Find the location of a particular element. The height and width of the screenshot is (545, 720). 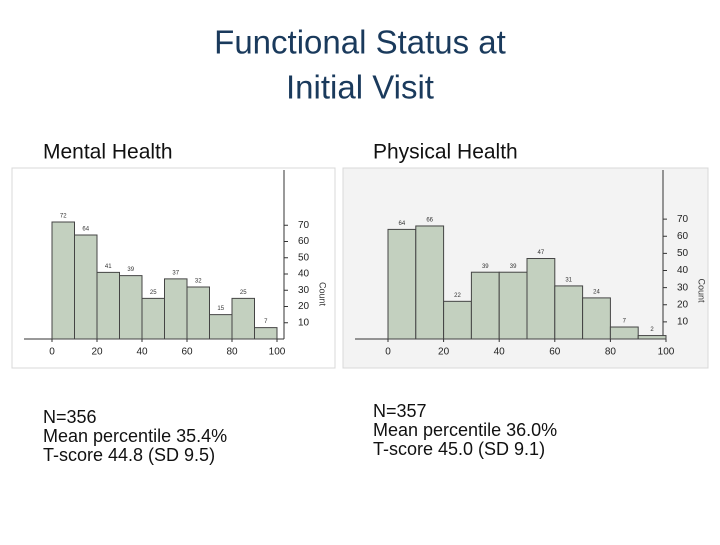

data-label: 37 is located at coordinates (175, 273).